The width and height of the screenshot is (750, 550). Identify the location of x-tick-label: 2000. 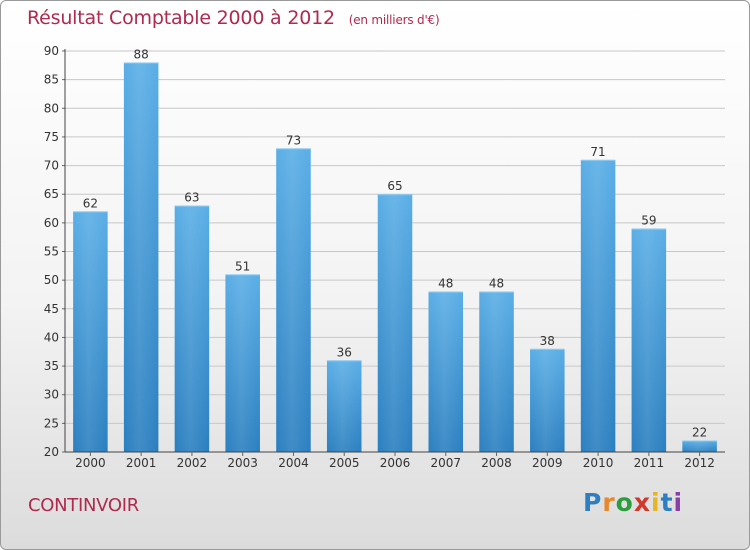
(90, 463).